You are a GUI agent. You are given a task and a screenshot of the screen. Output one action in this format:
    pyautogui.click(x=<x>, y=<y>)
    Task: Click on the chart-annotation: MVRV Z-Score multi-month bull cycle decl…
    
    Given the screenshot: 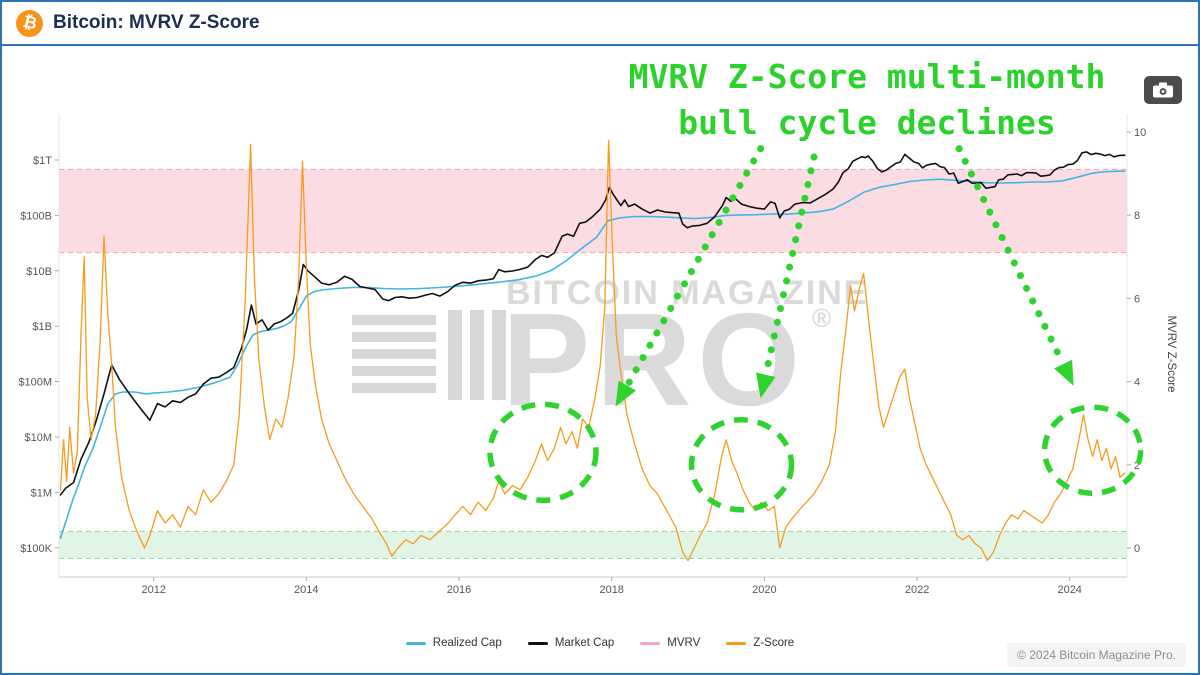 What is the action you would take?
    pyautogui.click(x=867, y=99)
    